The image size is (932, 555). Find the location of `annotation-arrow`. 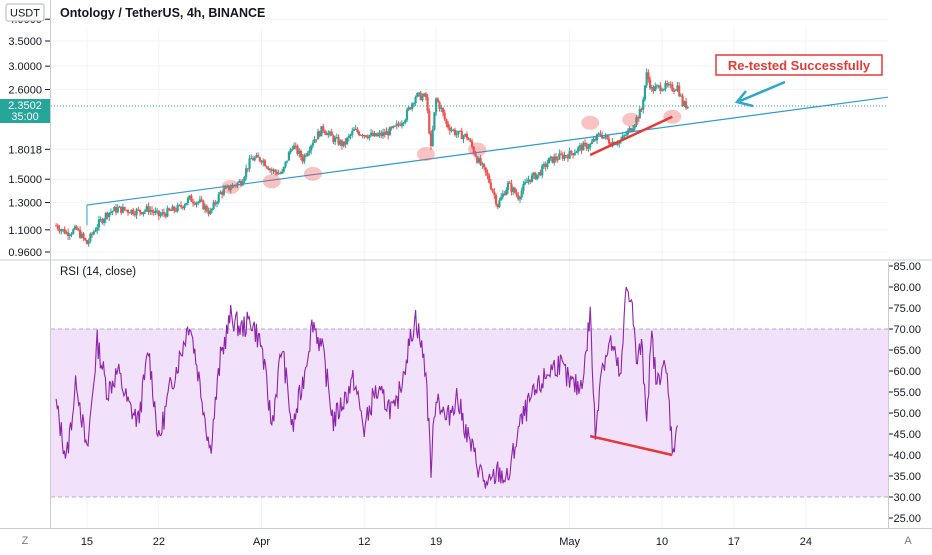

annotation-arrow is located at coordinates (760, 94).